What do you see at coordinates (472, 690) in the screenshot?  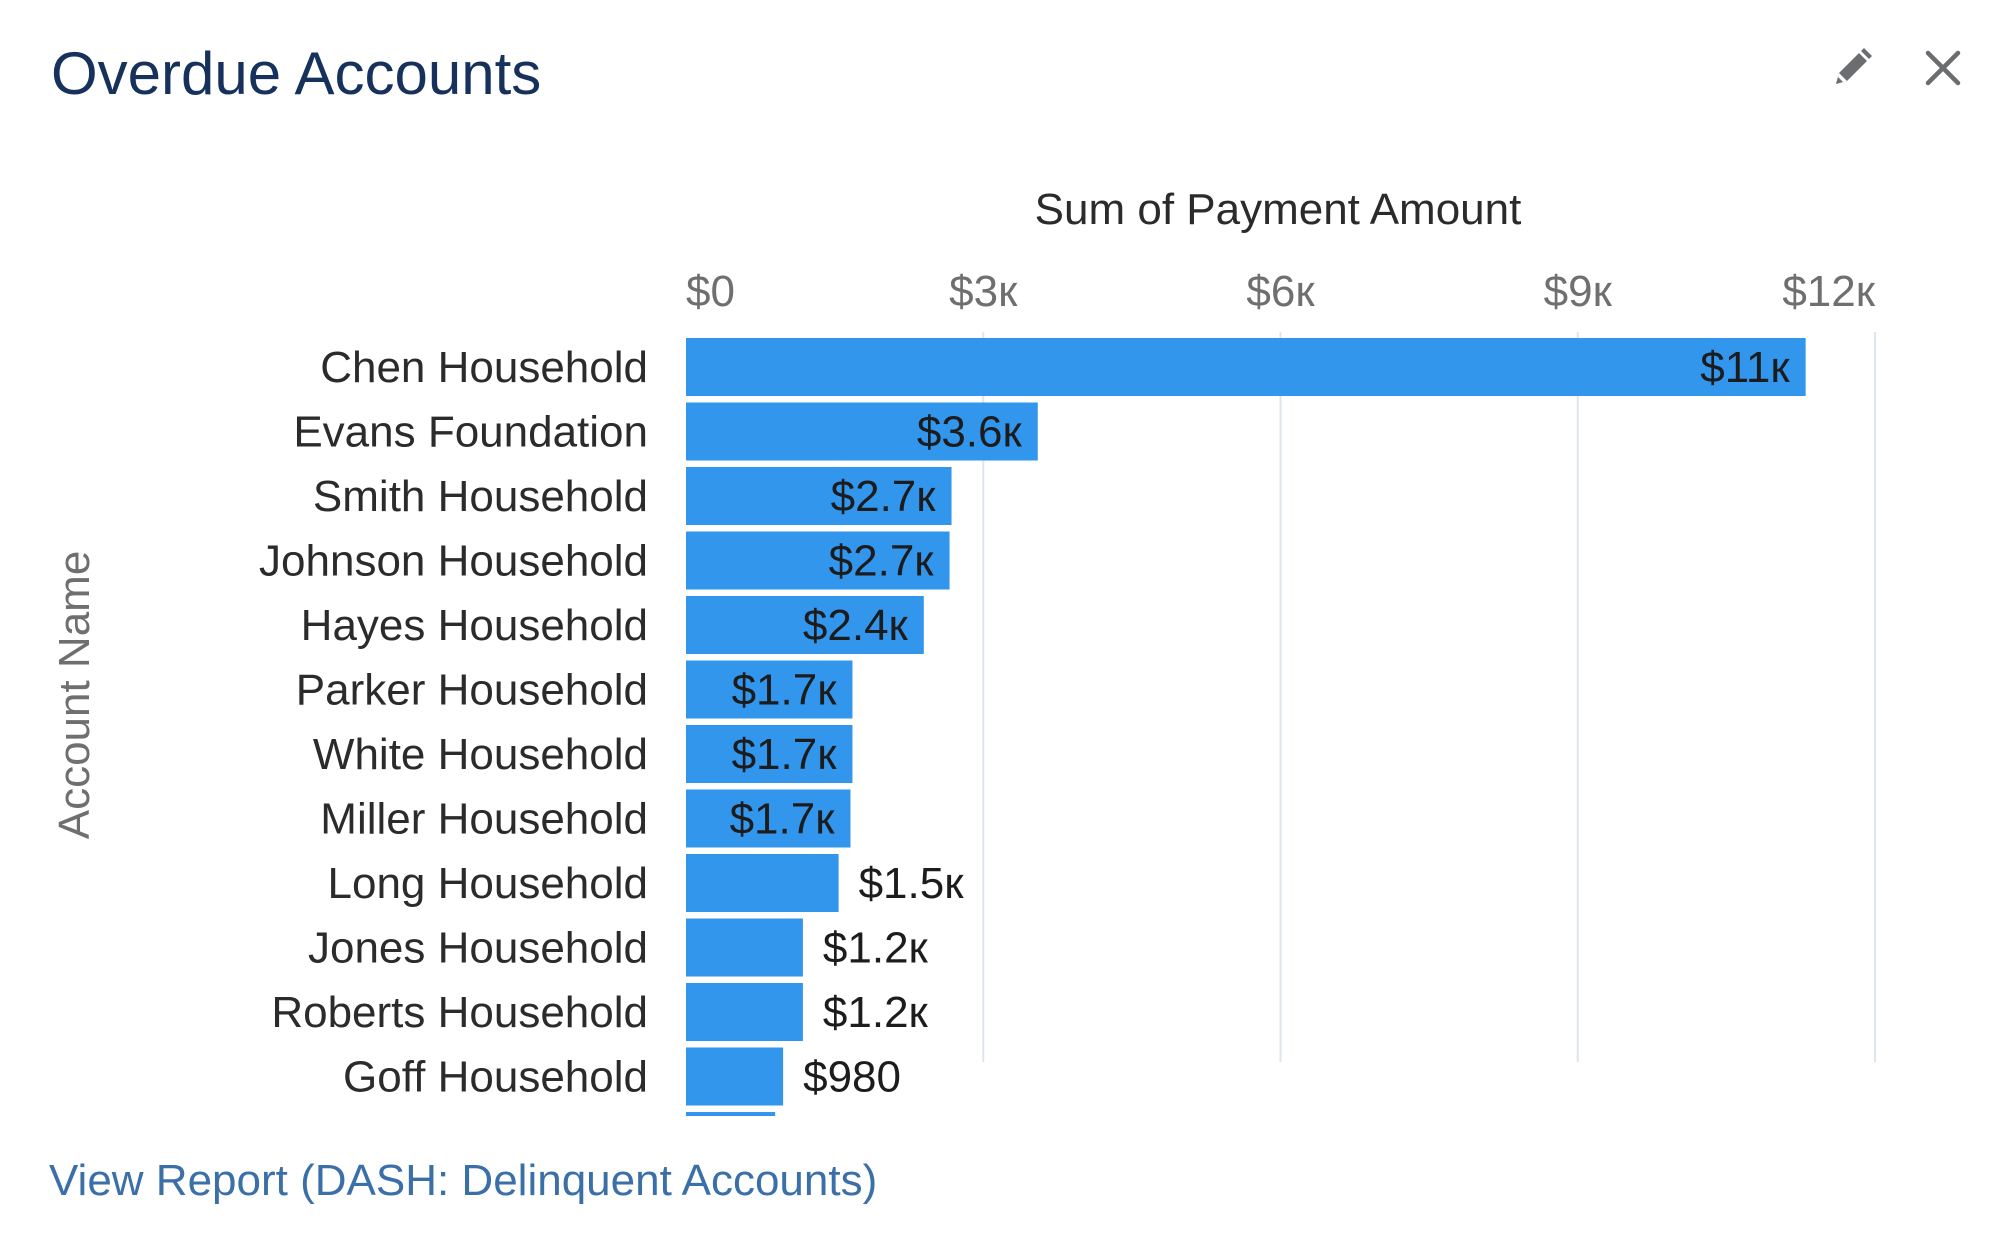 I see `category-label: Parker Household` at bounding box center [472, 690].